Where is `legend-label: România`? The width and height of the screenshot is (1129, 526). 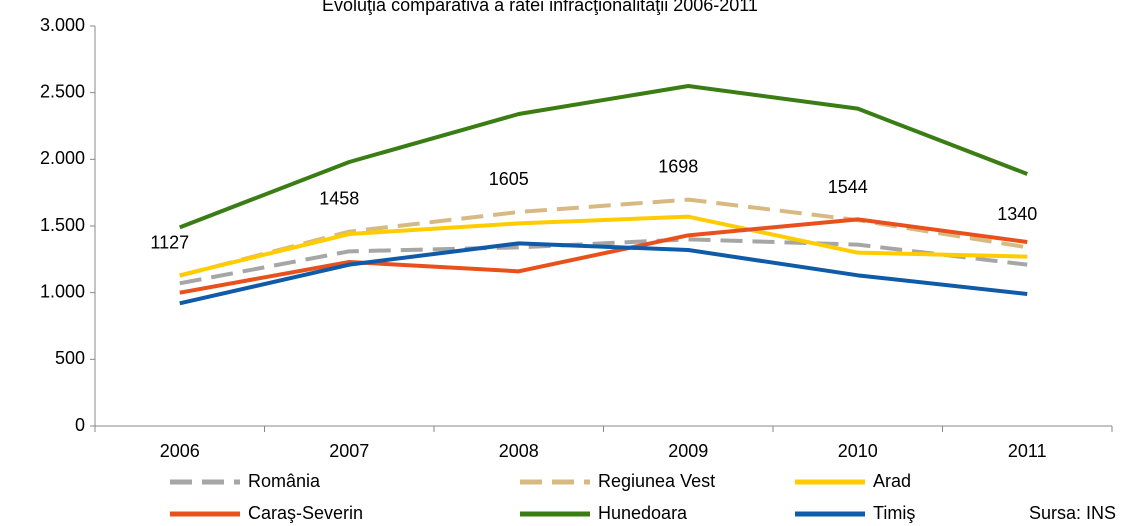 legend-label: România is located at coordinates (284, 481).